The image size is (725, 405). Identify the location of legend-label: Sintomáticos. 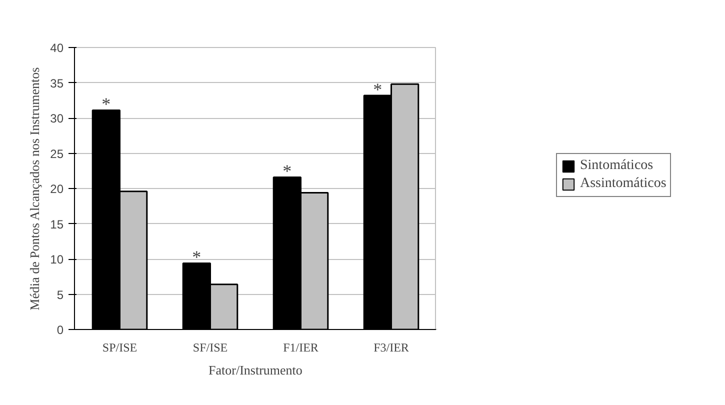
(617, 166).